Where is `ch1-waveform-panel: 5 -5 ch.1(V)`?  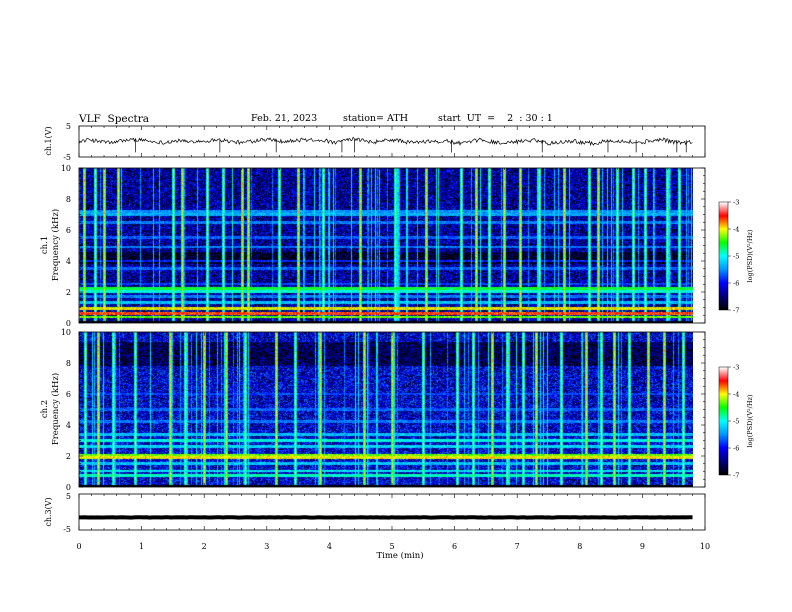
ch1-waveform-panel: 5 -5 ch.1(V) is located at coordinates (375, 142).